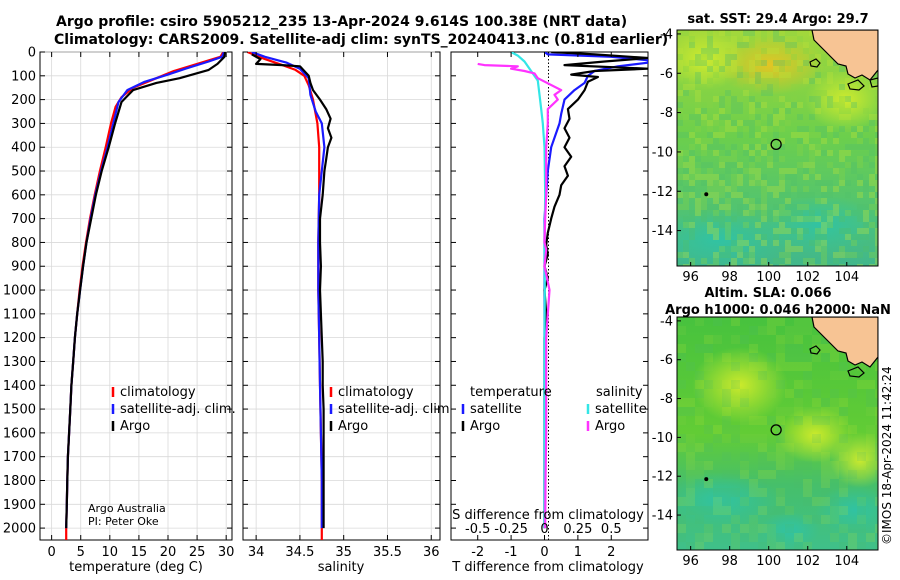 The width and height of the screenshot is (900, 580). Describe the element at coordinates (19, 410) in the screenshot. I see `y-tick-label: 1500` at that location.